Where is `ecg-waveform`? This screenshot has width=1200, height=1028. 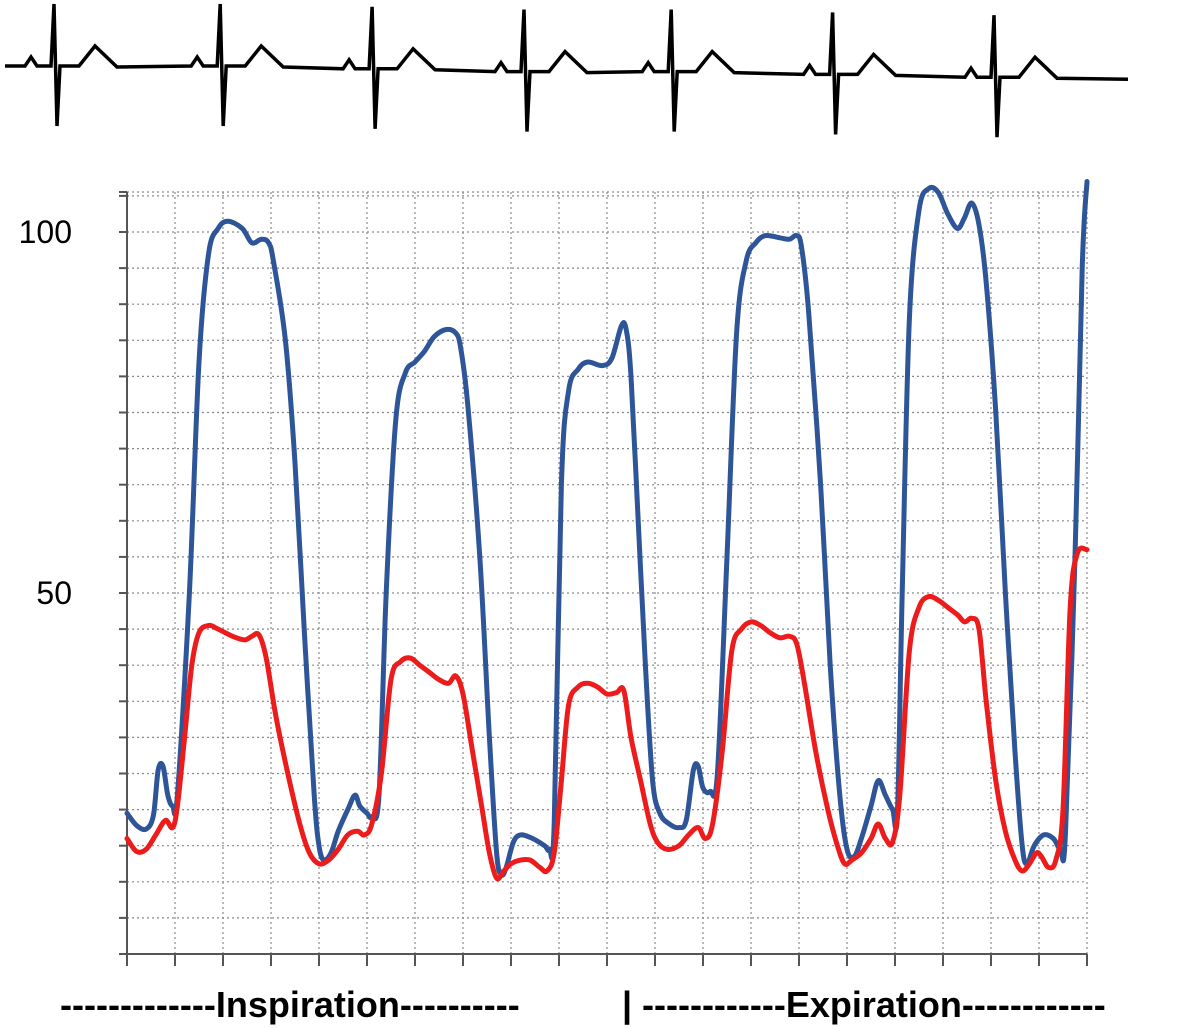
ecg-waveform is located at coordinates (567, 70).